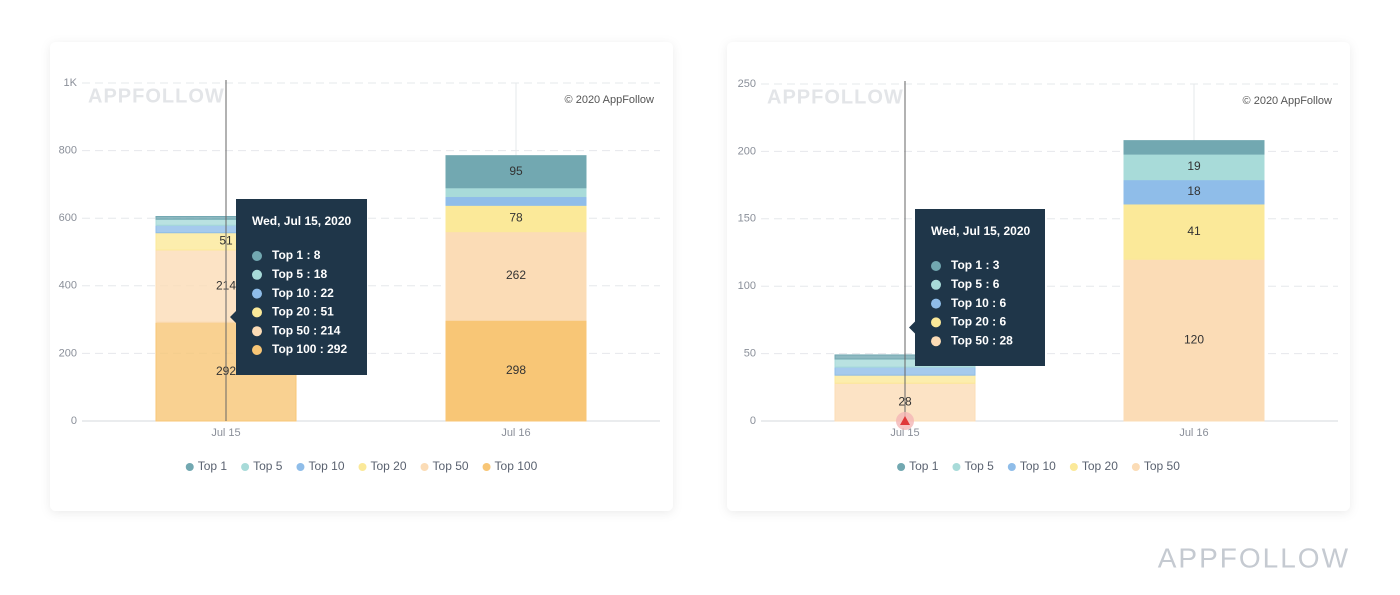  Describe the element at coordinates (747, 286) in the screenshot. I see `y-tick-label: 100` at that location.